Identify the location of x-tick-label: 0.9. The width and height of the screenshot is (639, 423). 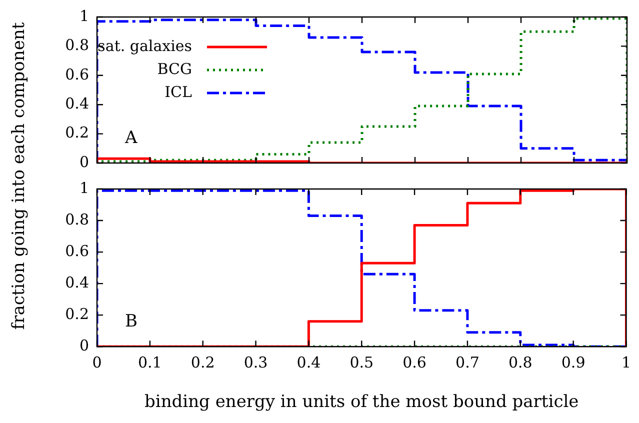
(573, 362).